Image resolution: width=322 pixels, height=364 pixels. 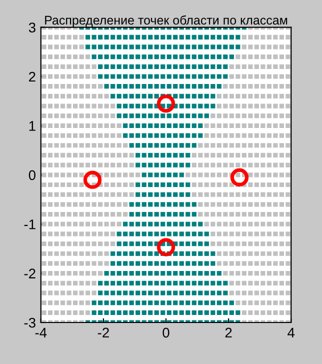 I want to click on y-tick-label: 2, so click(x=32, y=77).